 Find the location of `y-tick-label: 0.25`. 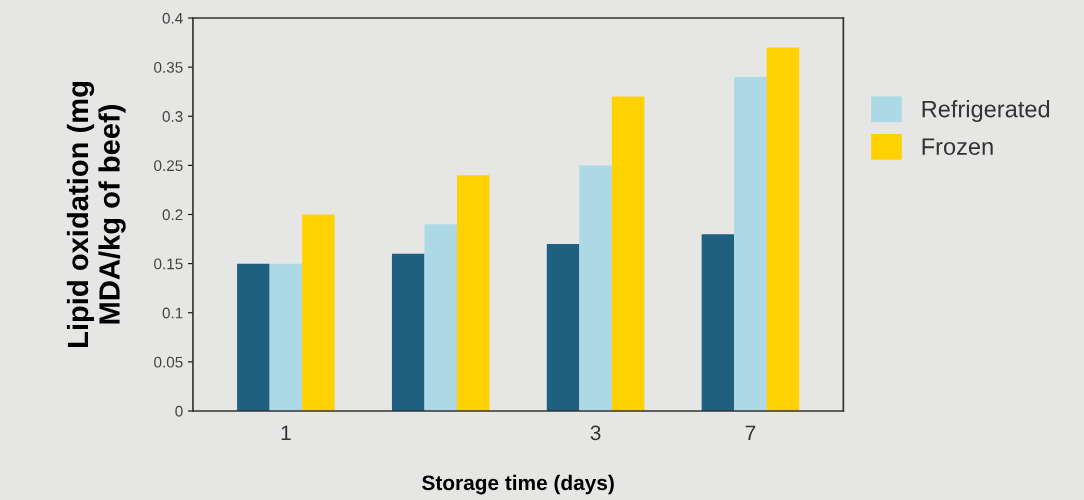

y-tick-label: 0.25 is located at coordinates (168, 166).